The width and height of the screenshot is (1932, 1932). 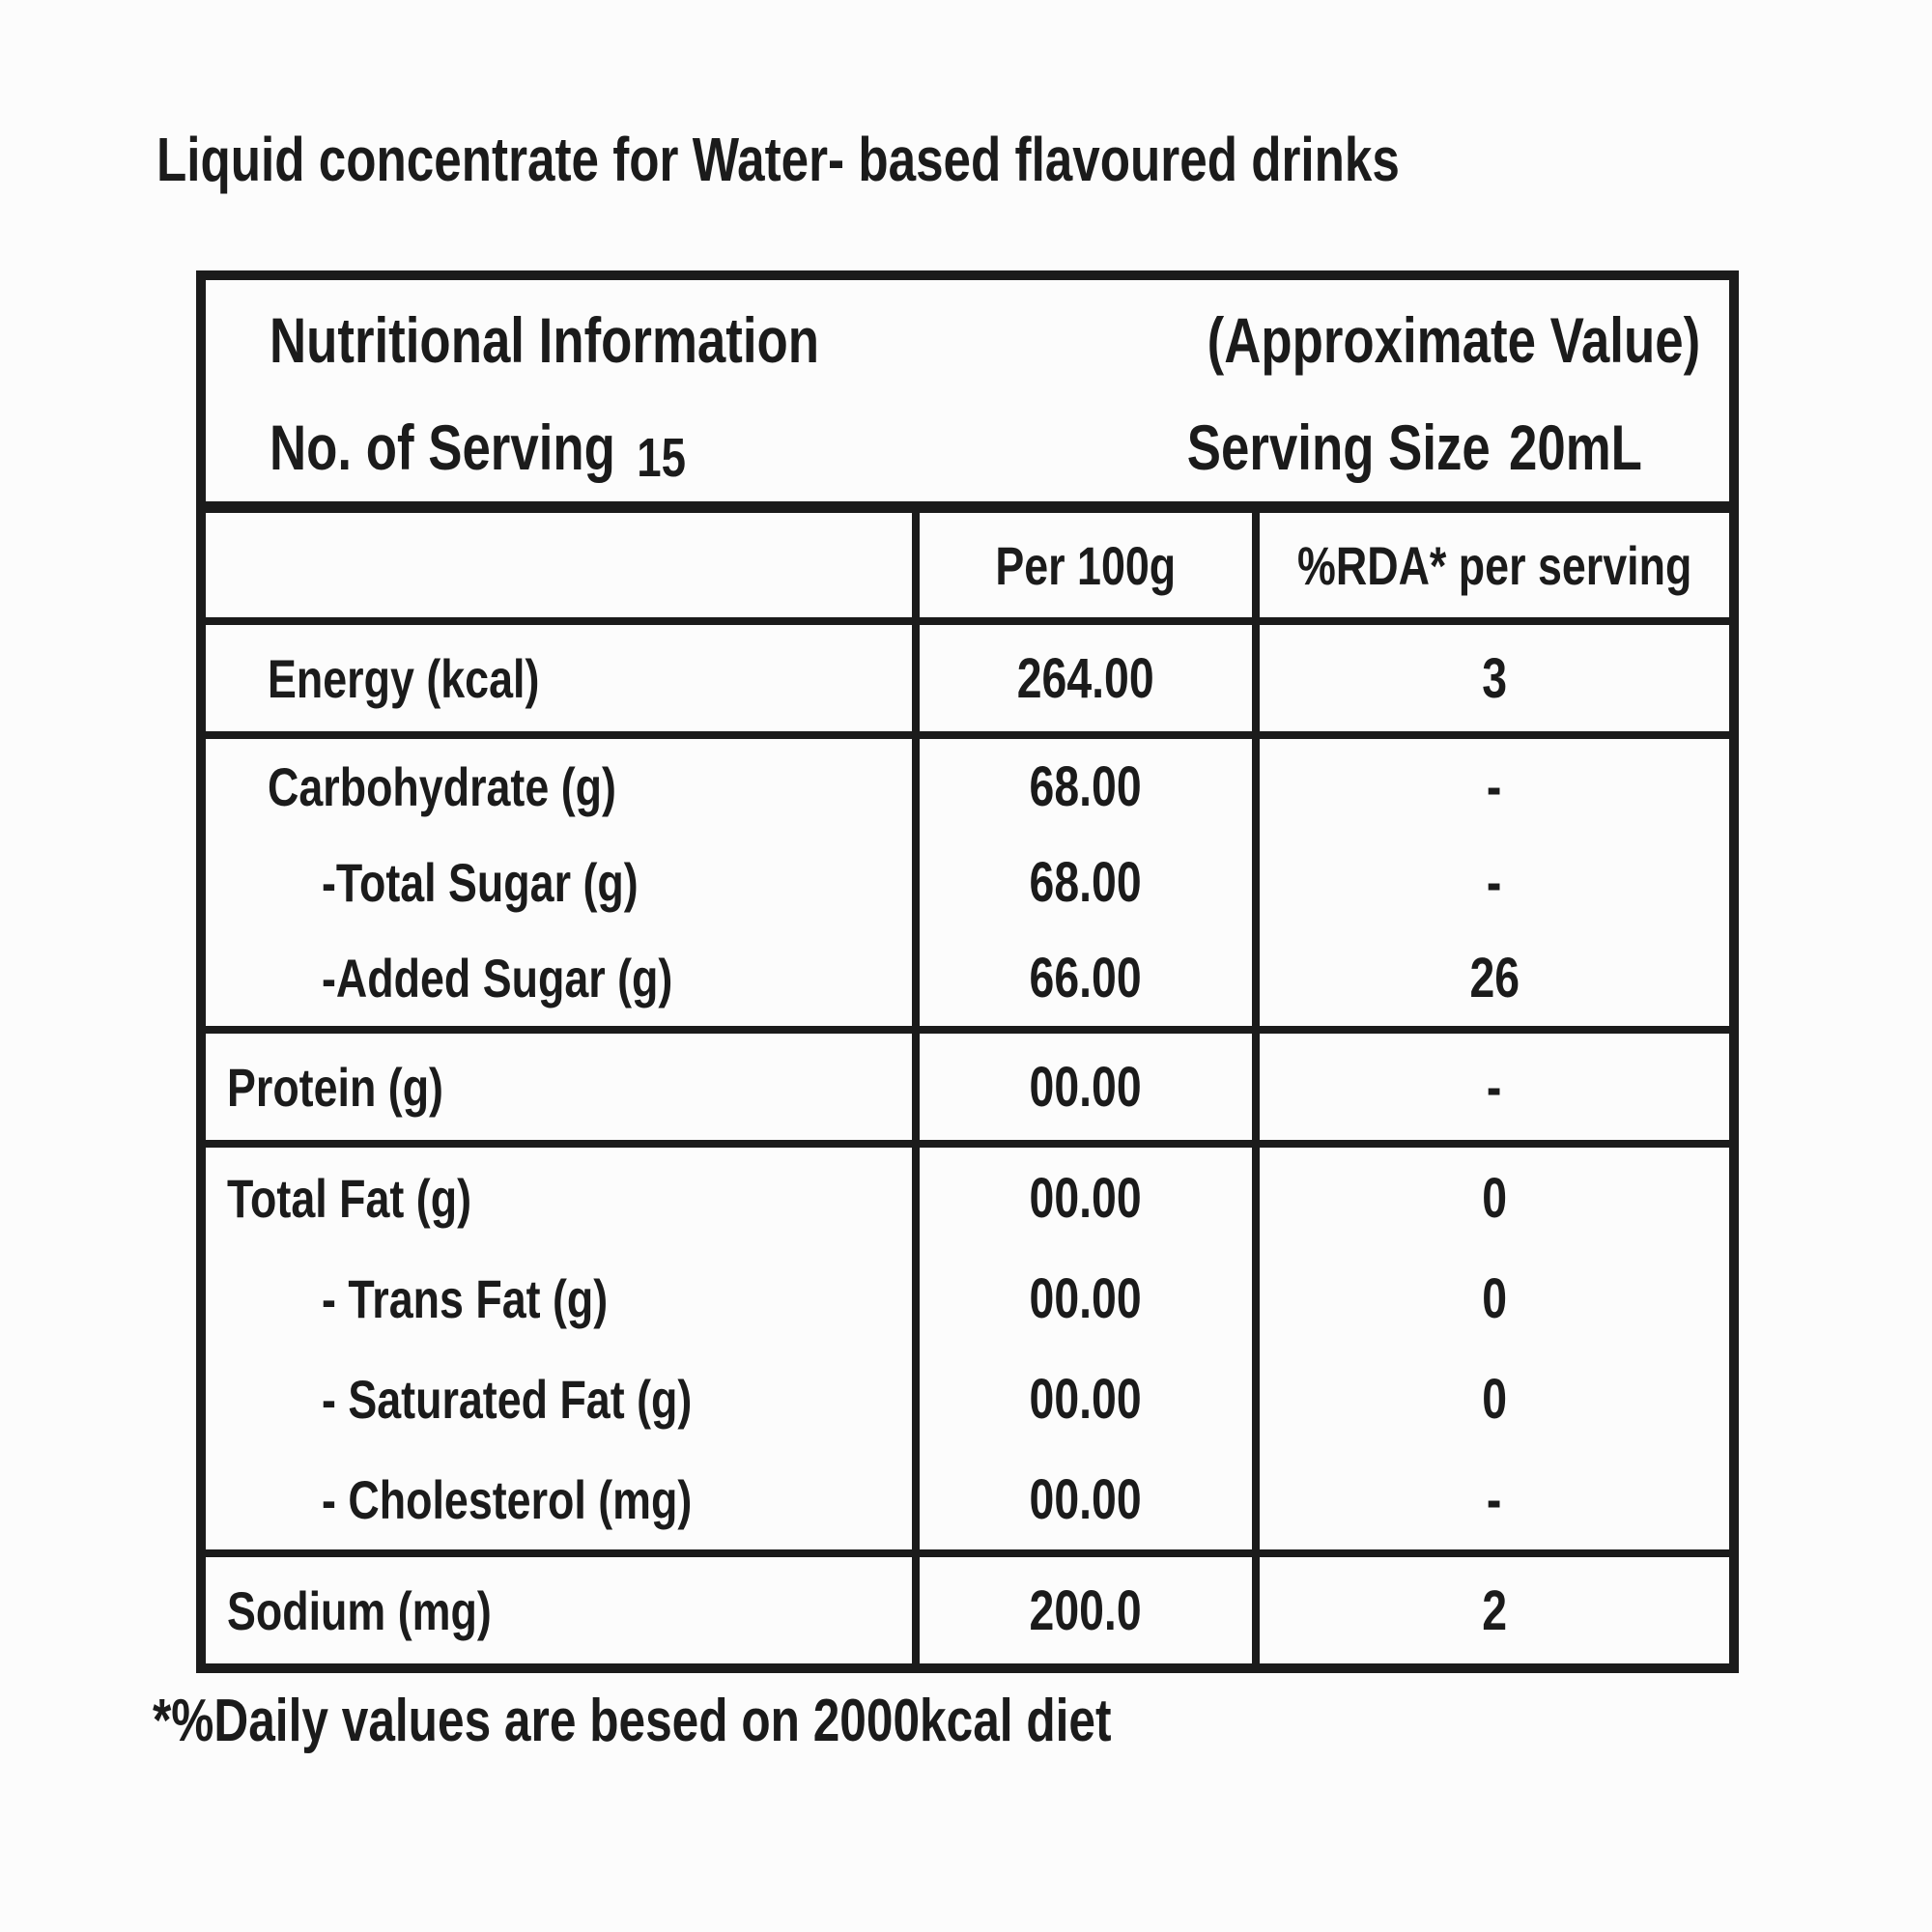 I want to click on column-header-rda: %RDA* per serving, so click(x=1490, y=565).